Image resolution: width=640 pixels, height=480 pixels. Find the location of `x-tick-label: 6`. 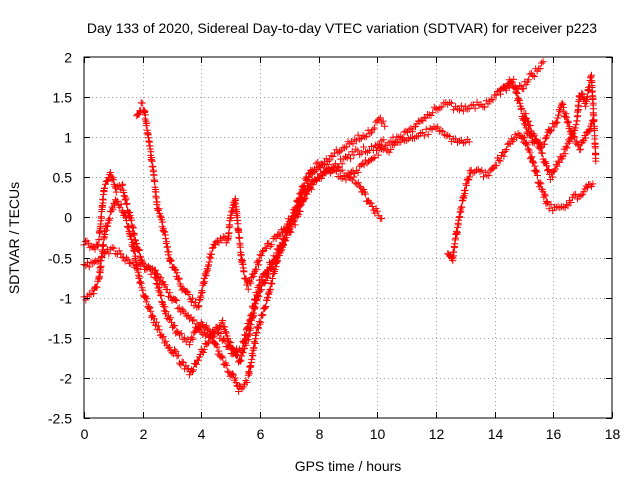

x-tick-label: 6 is located at coordinates (261, 434).